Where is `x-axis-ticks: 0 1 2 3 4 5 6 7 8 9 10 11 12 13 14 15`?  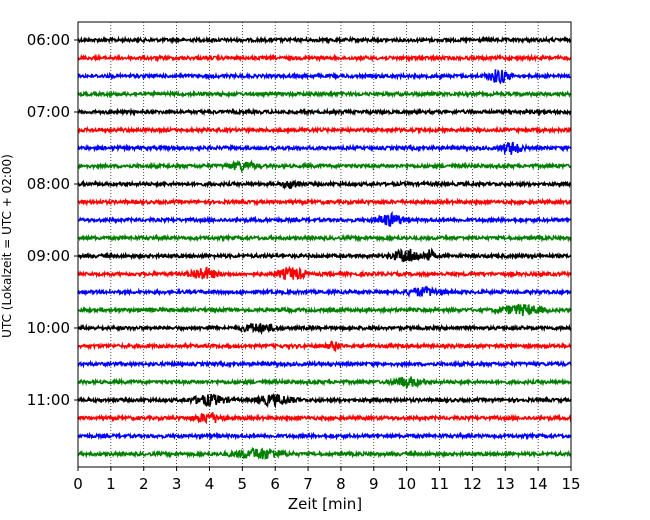
x-axis-ticks: 0 1 2 3 4 5 6 7 8 9 10 11 12 13 14 15 is located at coordinates (327, 480).